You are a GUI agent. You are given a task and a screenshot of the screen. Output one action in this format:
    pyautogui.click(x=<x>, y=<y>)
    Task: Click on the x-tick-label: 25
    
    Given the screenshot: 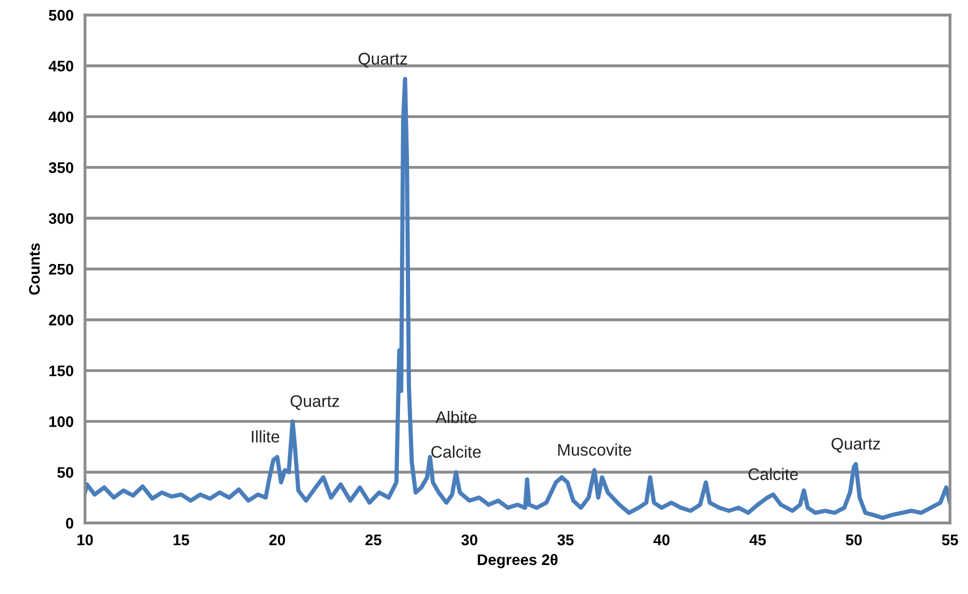 What is the action you would take?
    pyautogui.click(x=373, y=540)
    